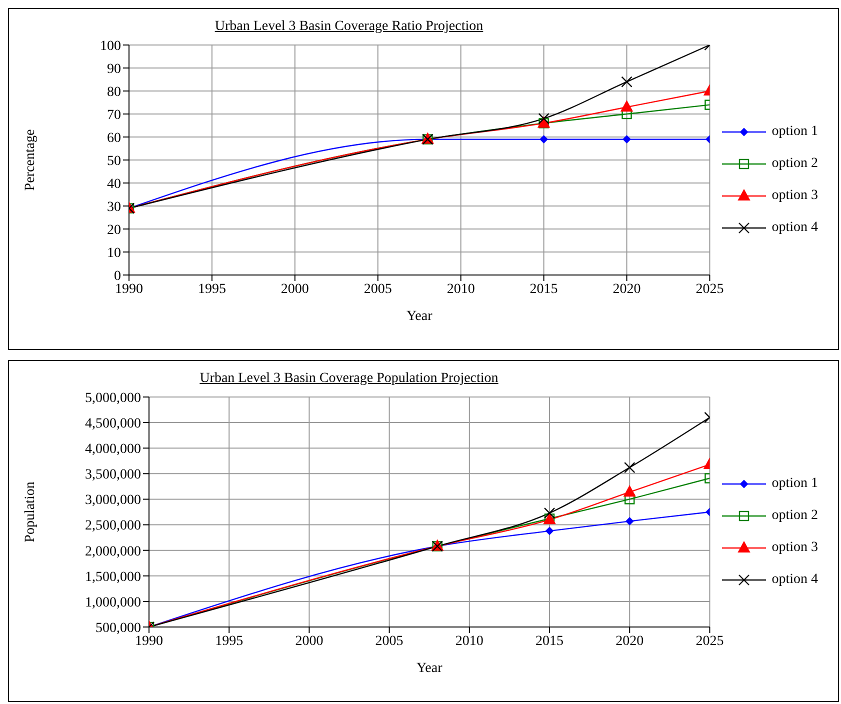 Image resolution: width=841 pixels, height=704 pixels. What do you see at coordinates (113, 526) in the screenshot?
I see `y-tick-label: 2,500,000` at bounding box center [113, 526].